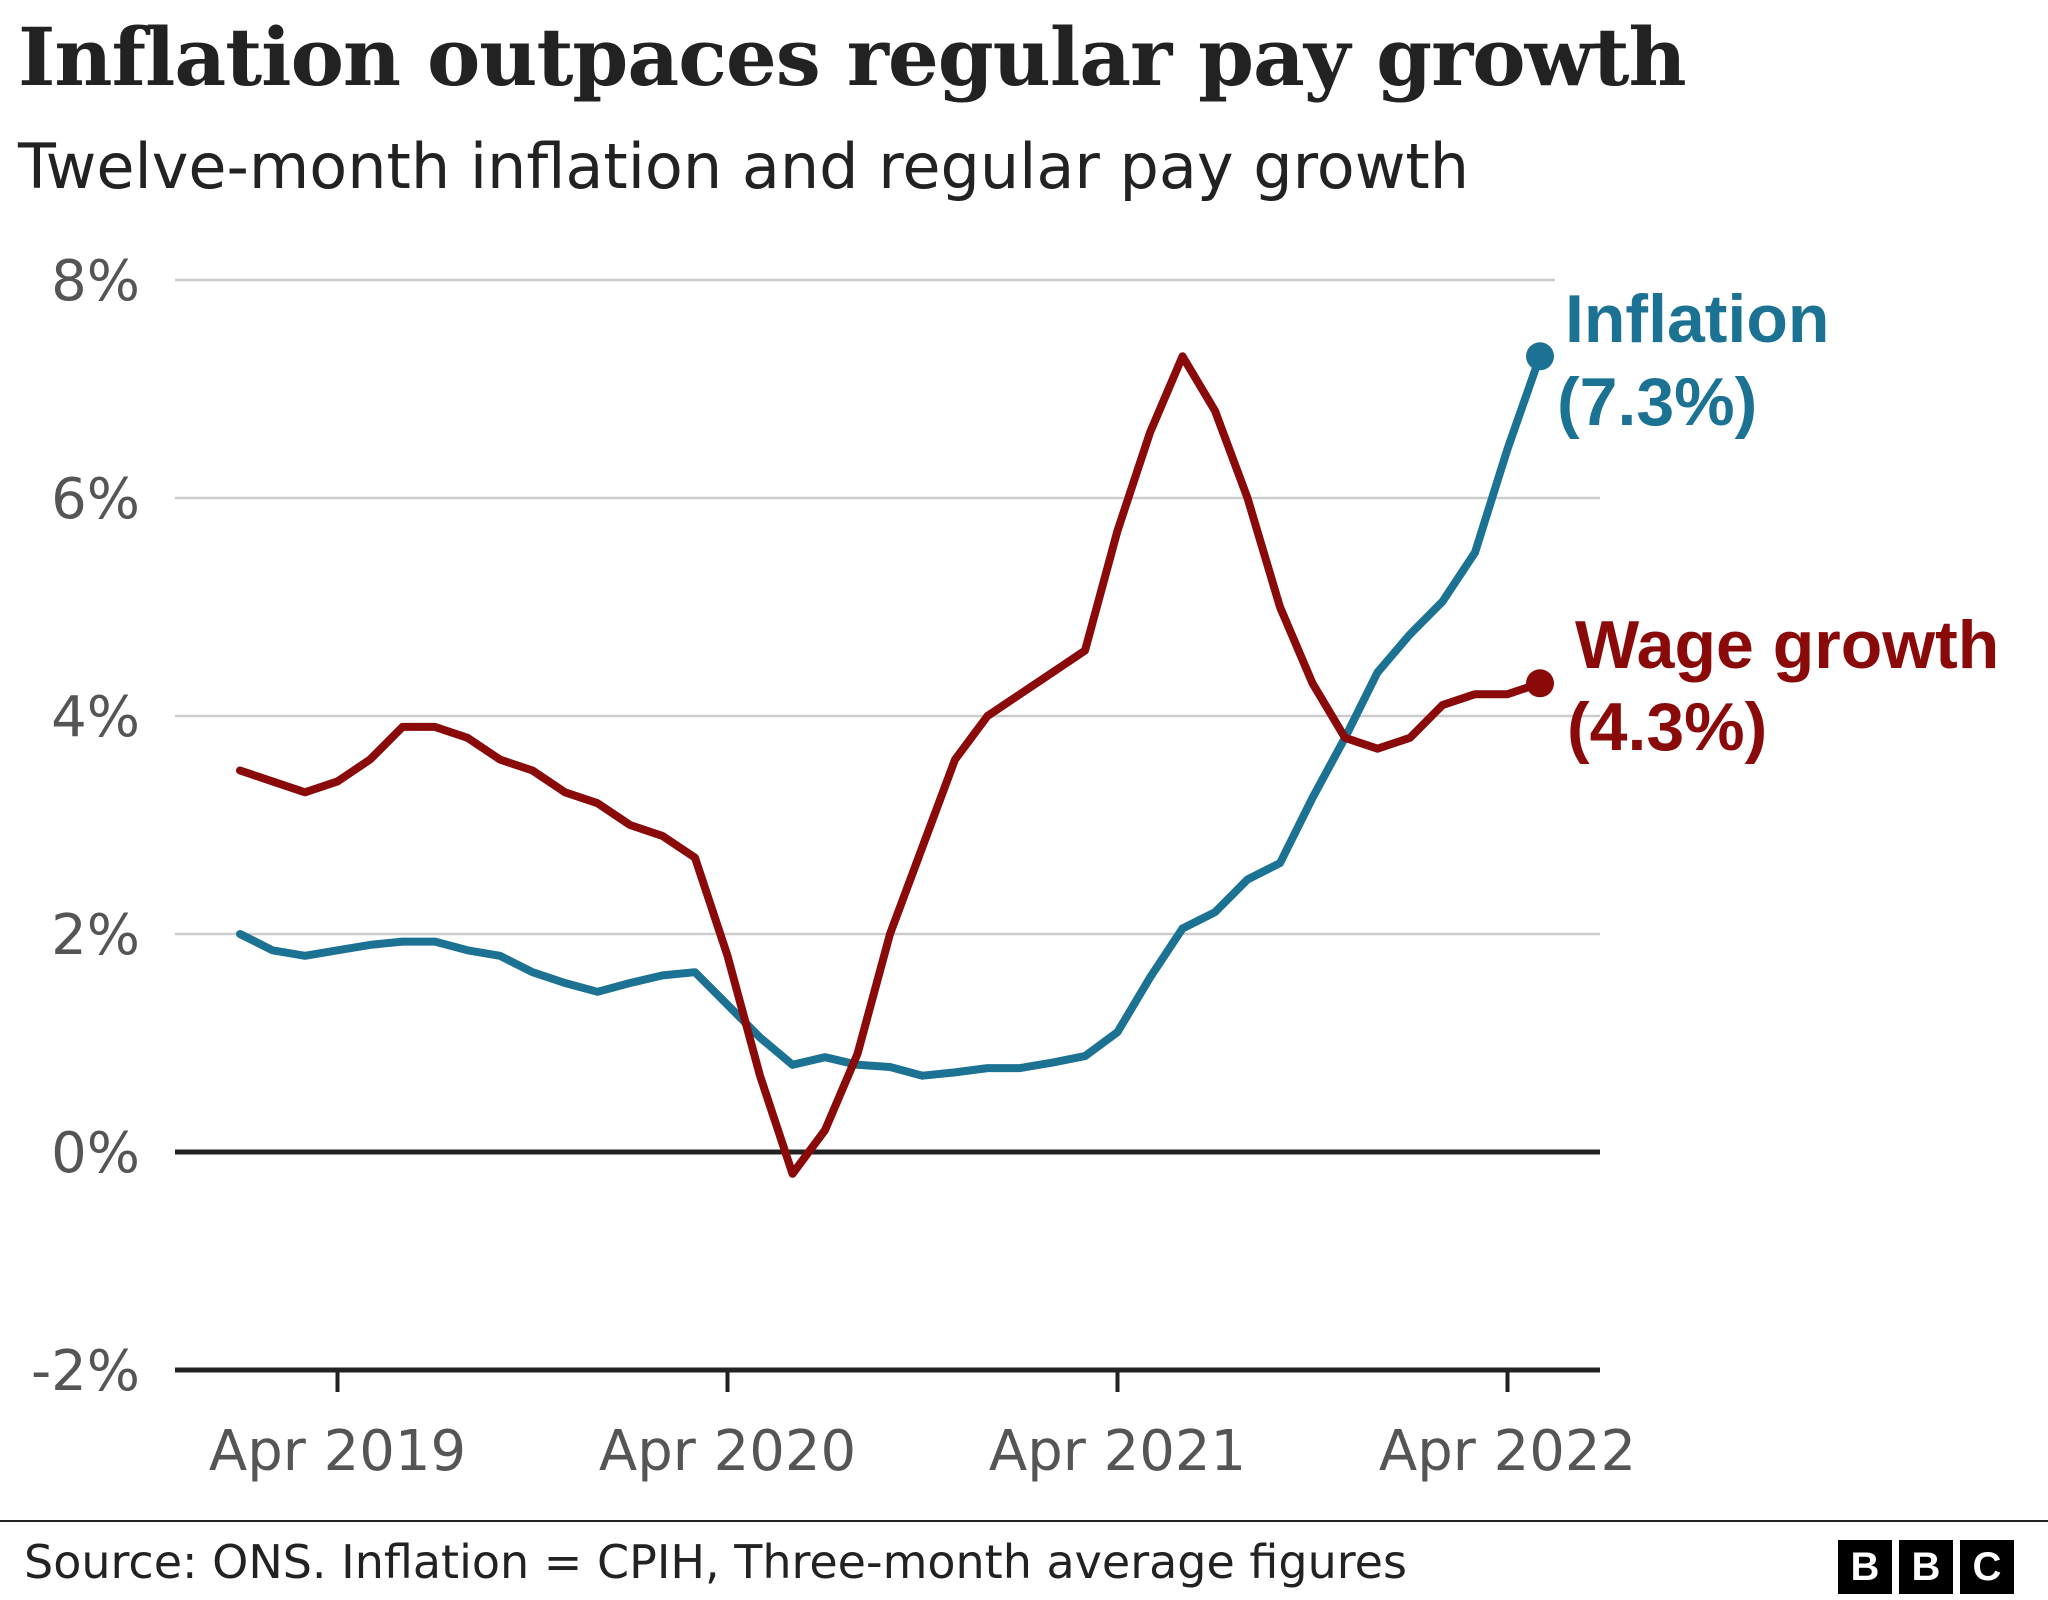 The height and width of the screenshot is (1600, 2048). What do you see at coordinates (95, 1153) in the screenshot?
I see `y-tick-label: 0%` at bounding box center [95, 1153].